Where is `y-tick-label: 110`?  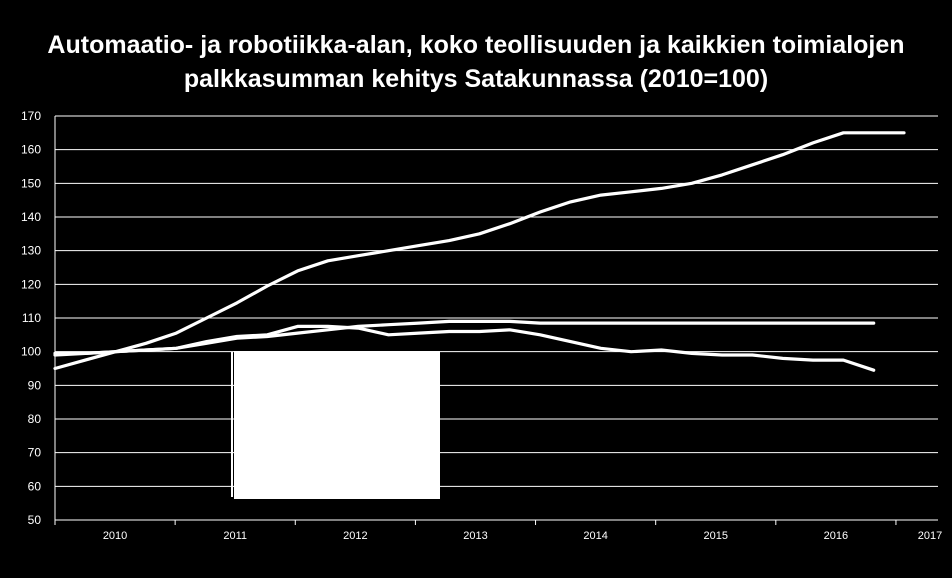 y-tick-label: 110 is located at coordinates (31, 318).